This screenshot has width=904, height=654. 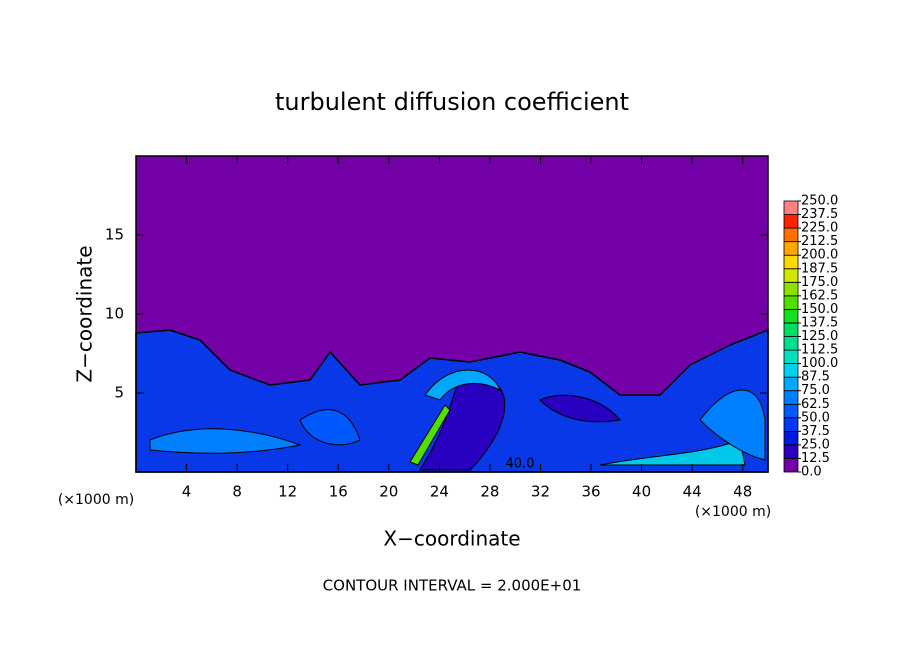 What do you see at coordinates (815, 458) in the screenshot?
I see `colorbar-label: 12.5` at bounding box center [815, 458].